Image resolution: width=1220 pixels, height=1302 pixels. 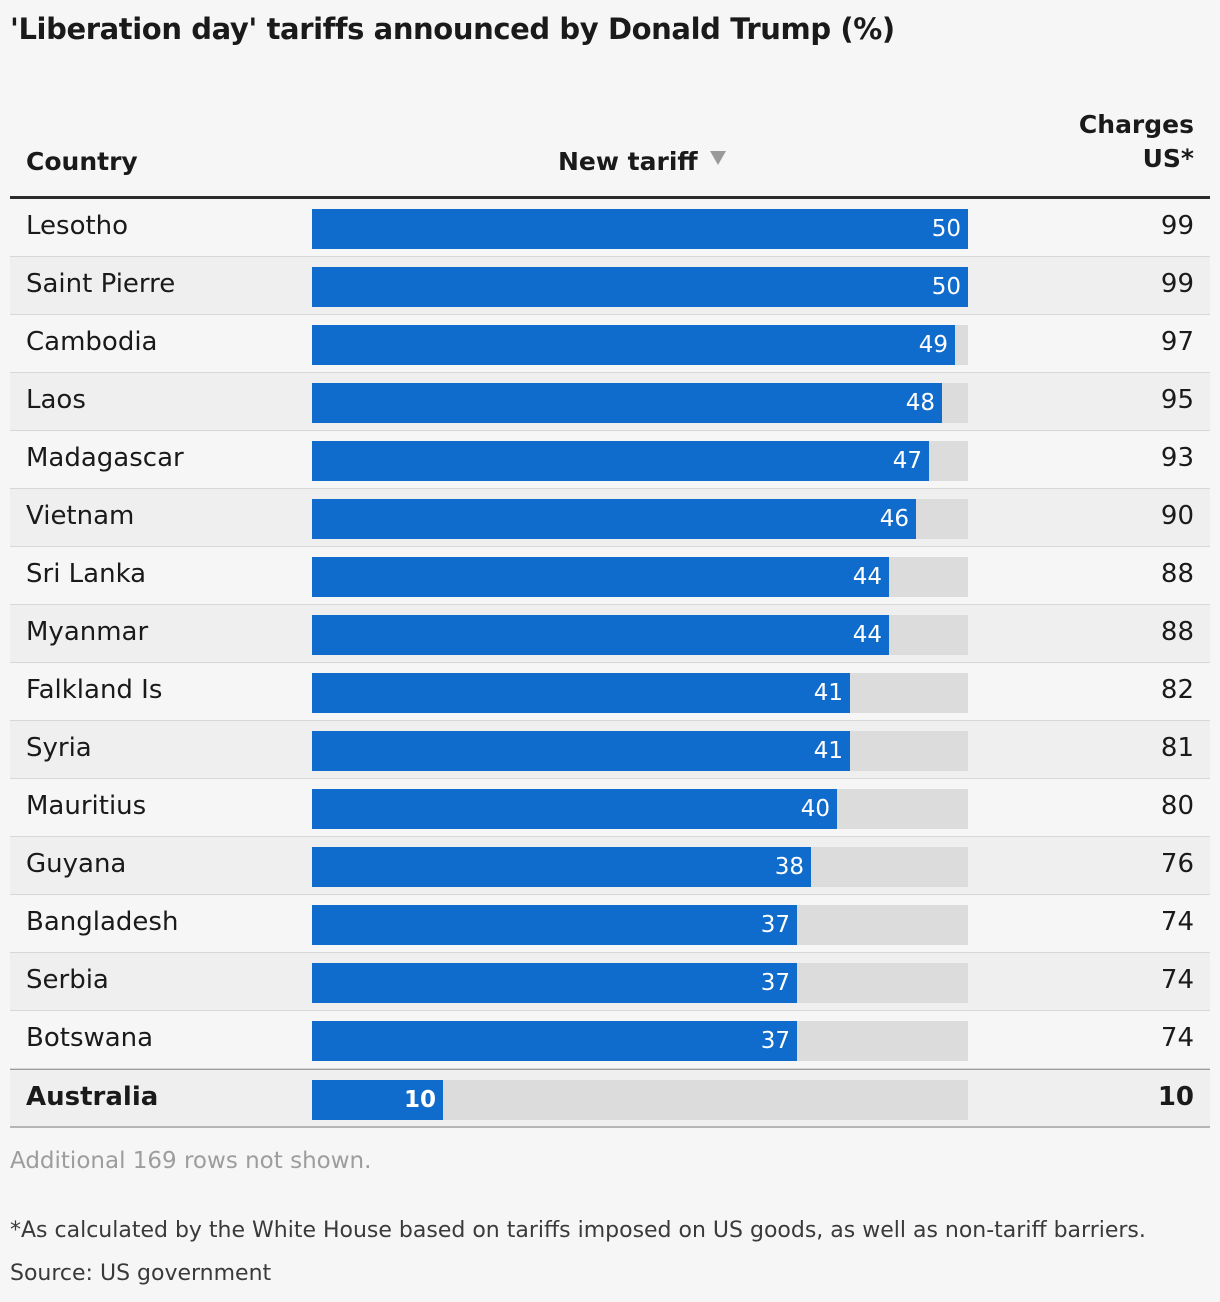 I want to click on charges-header-line1: Charges, so click(x=1136, y=124).